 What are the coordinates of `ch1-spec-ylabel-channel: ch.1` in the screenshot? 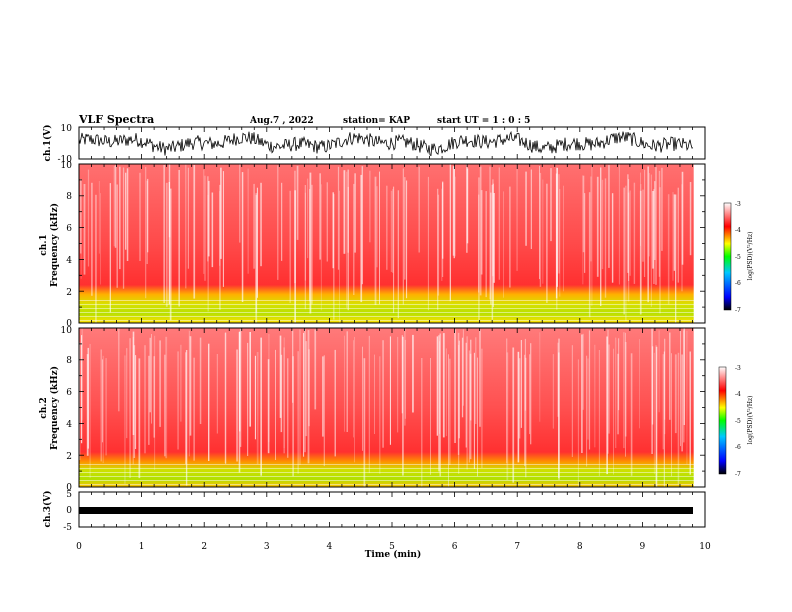 It's located at (44, 244).